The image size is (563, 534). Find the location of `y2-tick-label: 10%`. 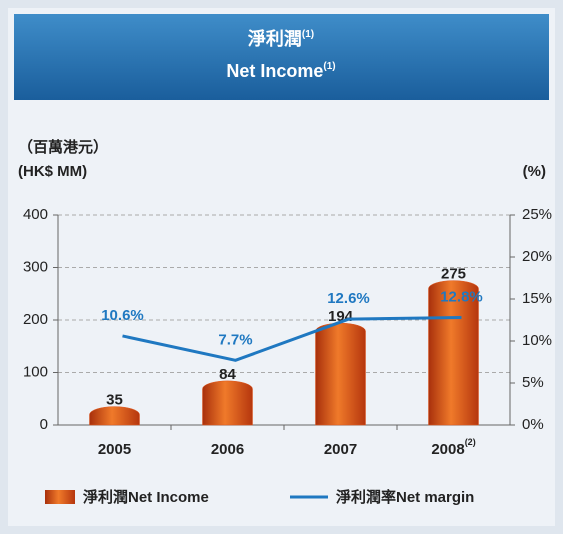

y2-tick-label: 10% is located at coordinates (537, 340).